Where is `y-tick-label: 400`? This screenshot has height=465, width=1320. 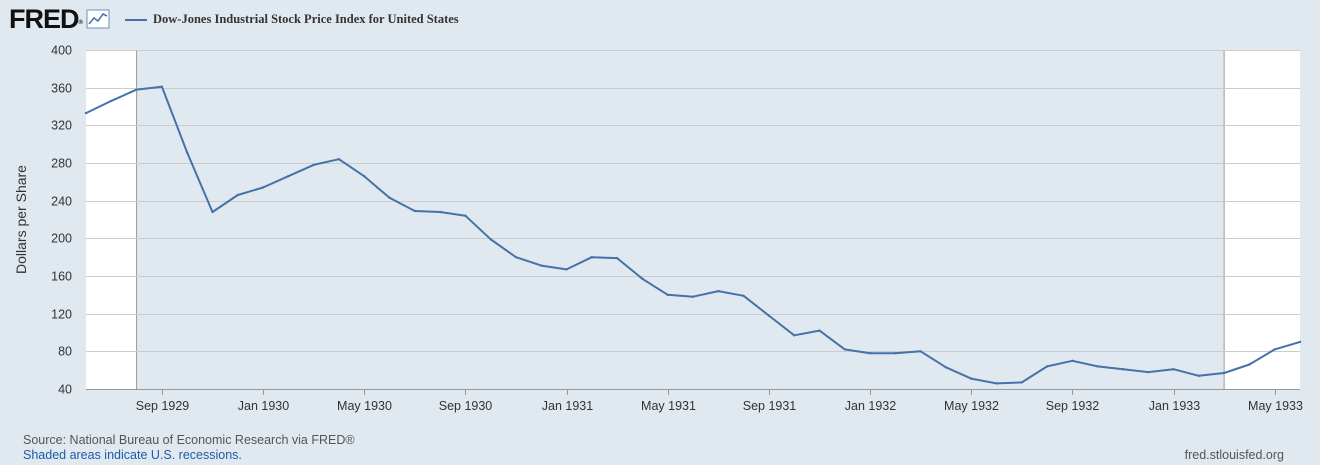 y-tick-label: 400 is located at coordinates (61, 51).